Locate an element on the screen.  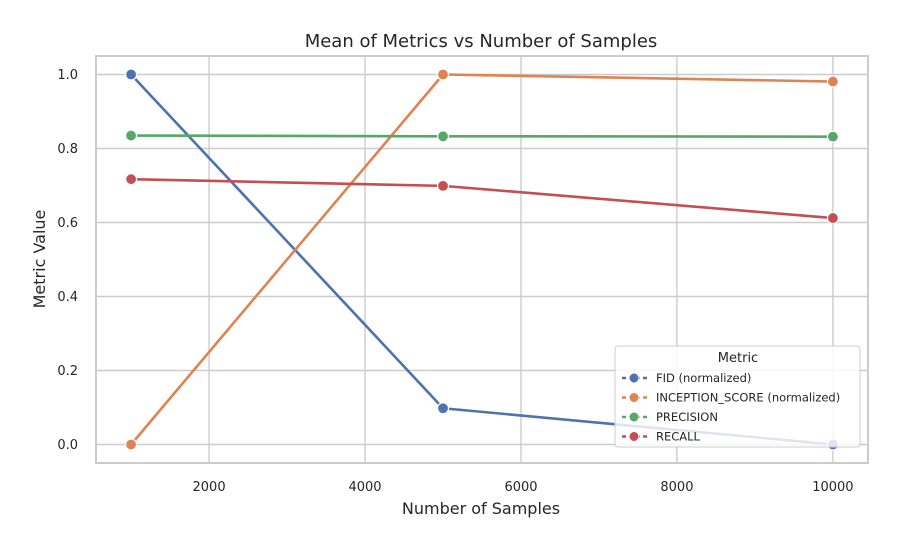
legend-item: FID (normalized) is located at coordinates (686, 378).